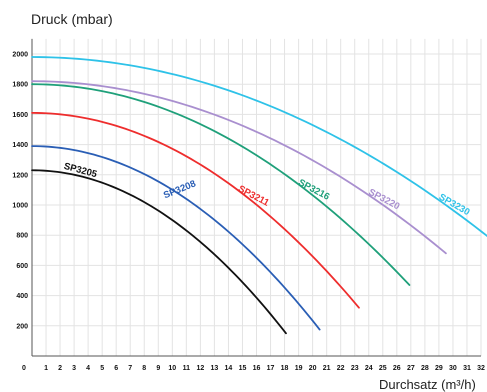 The width and height of the screenshot is (487, 392). Describe the element at coordinates (20, 206) in the screenshot. I see `y-tick-label: 1000` at that location.